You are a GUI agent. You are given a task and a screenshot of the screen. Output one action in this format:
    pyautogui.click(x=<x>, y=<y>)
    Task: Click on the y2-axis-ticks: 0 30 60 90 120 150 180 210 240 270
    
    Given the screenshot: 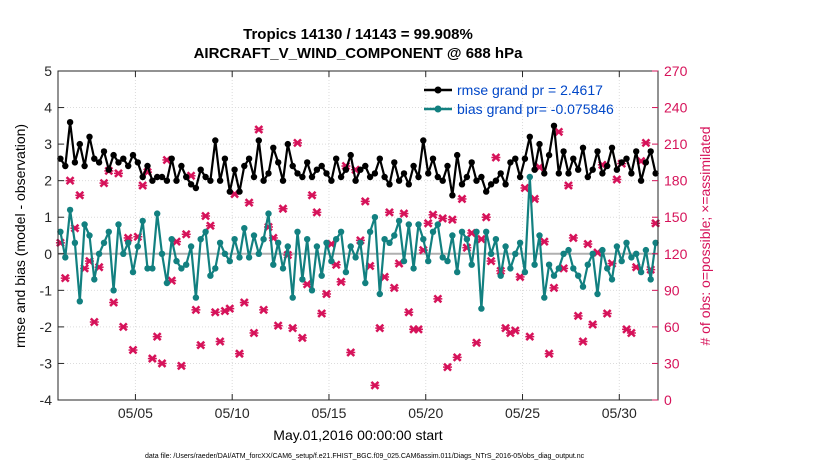 What is the action you would take?
    pyautogui.click(x=670, y=235)
    